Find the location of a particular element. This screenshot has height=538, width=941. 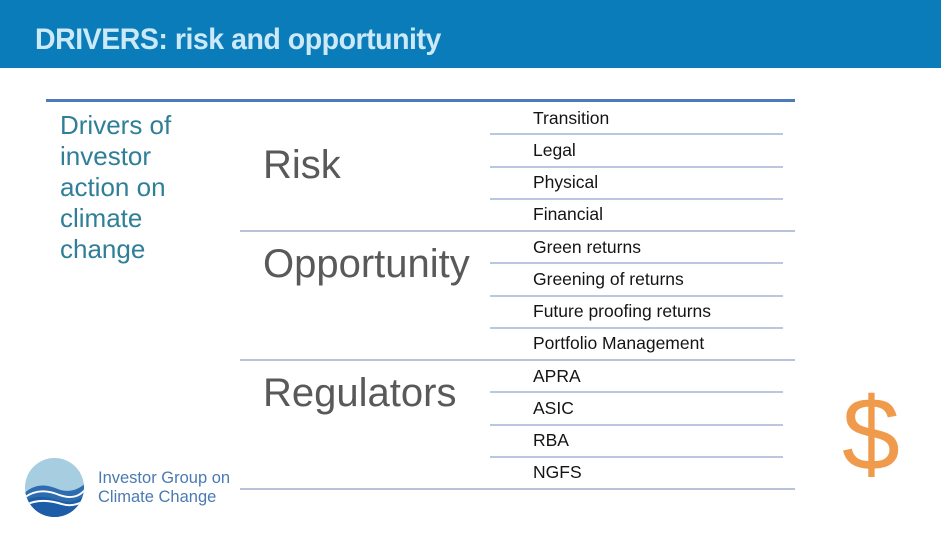

igcc-logo: Investor Group on Climate Change is located at coordinates (127, 487).